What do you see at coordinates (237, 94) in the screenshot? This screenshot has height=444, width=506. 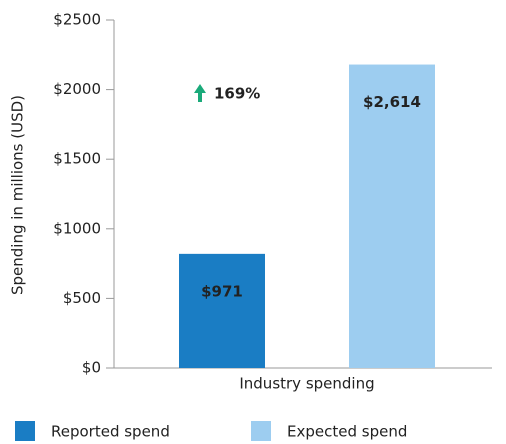 I see `change-annotation: 169%` at bounding box center [237, 94].